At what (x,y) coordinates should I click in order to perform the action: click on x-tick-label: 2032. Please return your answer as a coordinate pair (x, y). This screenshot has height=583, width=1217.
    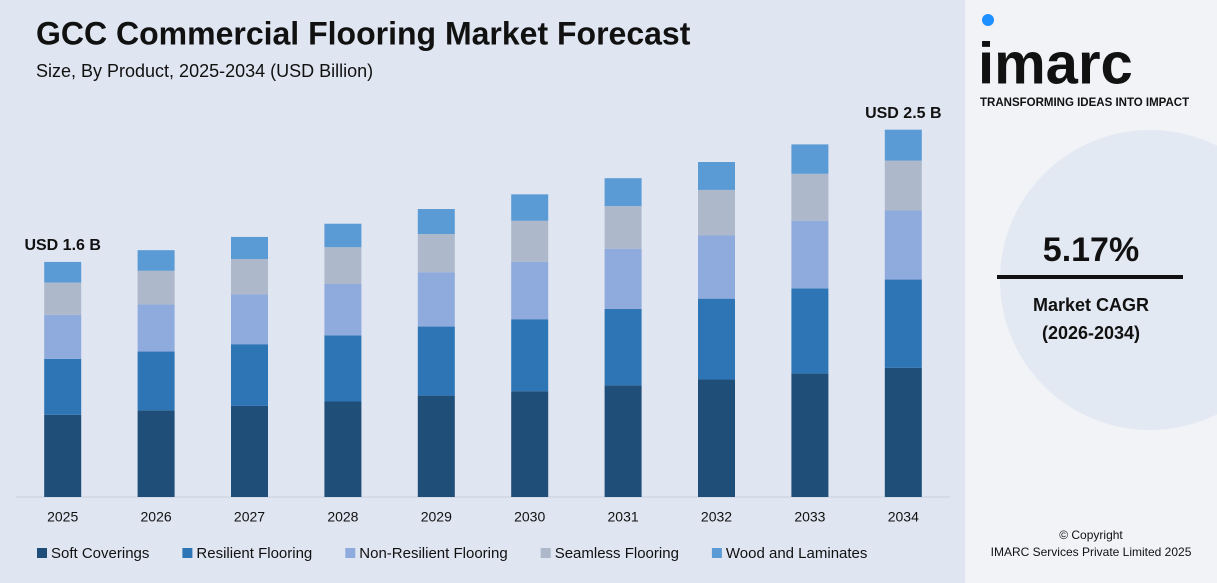
    Looking at the image, I should click on (716, 517).